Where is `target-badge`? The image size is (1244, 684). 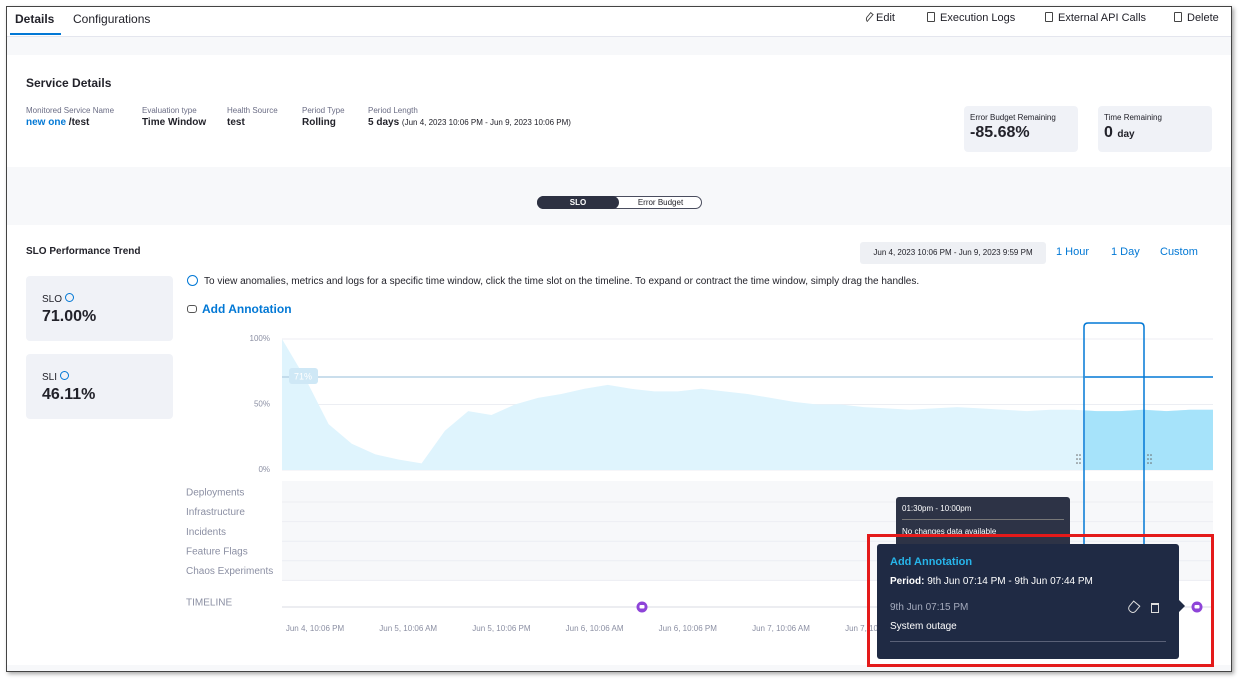 target-badge is located at coordinates (303, 375).